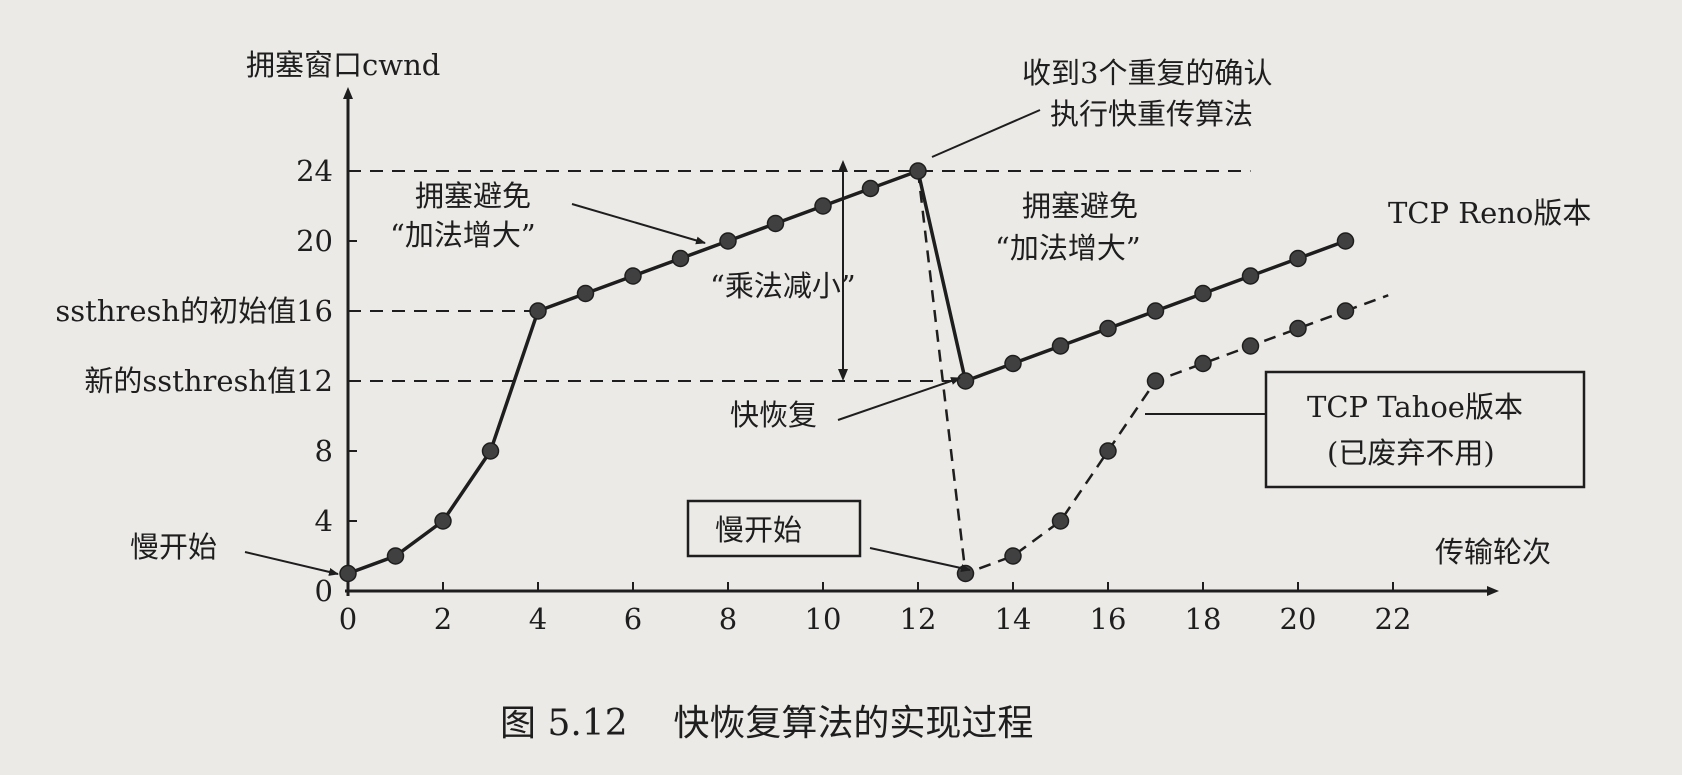 Image resolution: width=1682 pixels, height=775 pixels. Describe the element at coordinates (324, 591) in the screenshot. I see `y-tick-label: 0` at that location.